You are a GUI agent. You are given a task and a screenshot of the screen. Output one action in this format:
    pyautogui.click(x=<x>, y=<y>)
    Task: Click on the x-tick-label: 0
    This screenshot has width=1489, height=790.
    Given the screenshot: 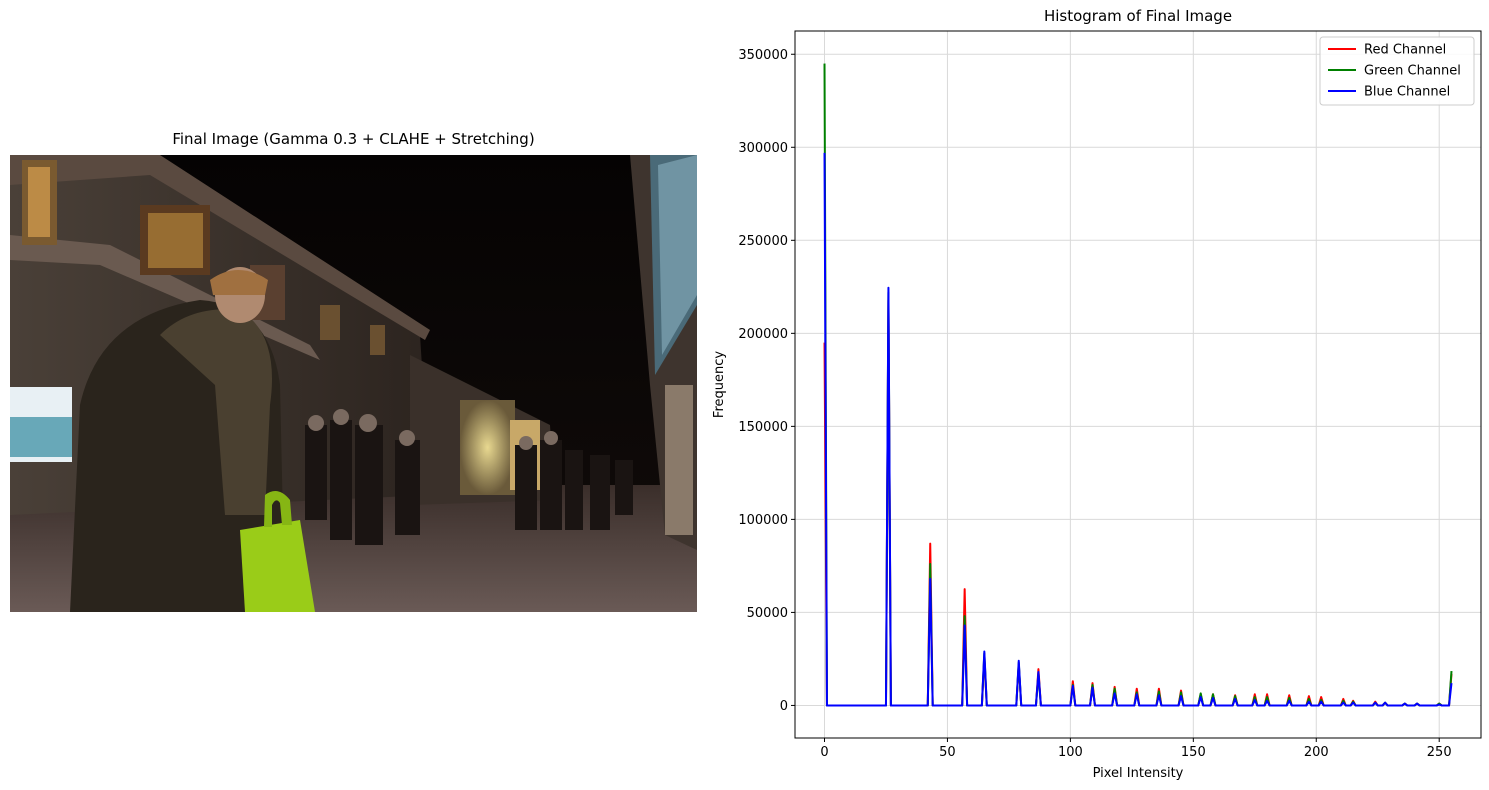 What is the action you would take?
    pyautogui.click(x=824, y=752)
    